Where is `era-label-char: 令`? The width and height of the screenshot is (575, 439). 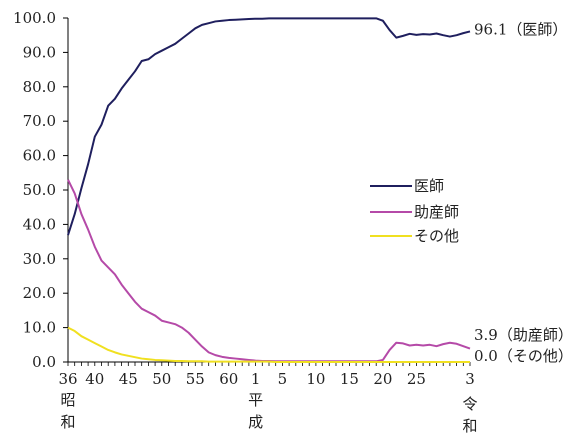
era-label-char: 令 is located at coordinates (469, 404).